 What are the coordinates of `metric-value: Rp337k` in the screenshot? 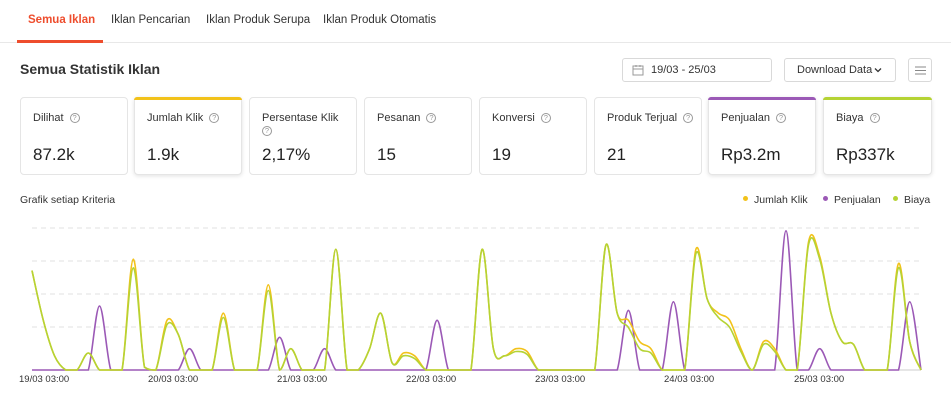 It's located at (865, 154).